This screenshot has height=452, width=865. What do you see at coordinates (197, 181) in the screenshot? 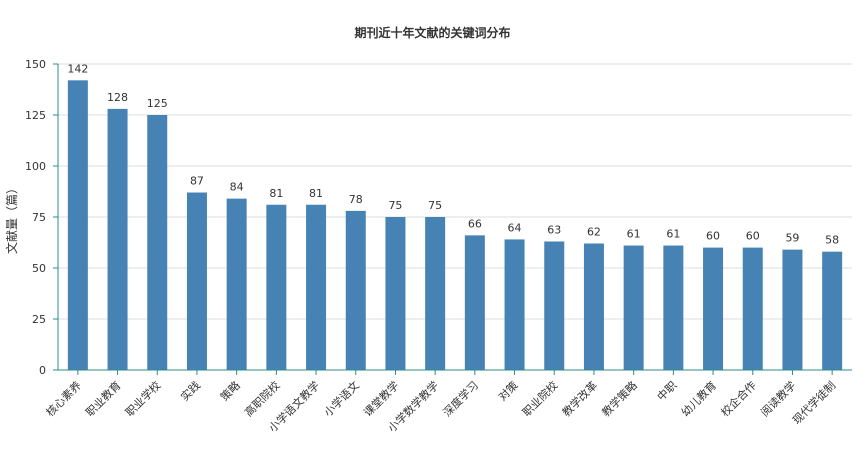
I see `data-label: 87` at bounding box center [197, 181].